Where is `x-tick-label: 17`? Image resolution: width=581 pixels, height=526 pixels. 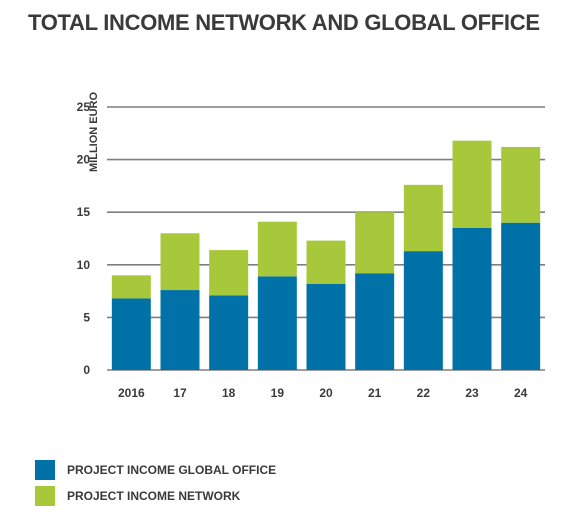
x-tick-label: 17 is located at coordinates (180, 393).